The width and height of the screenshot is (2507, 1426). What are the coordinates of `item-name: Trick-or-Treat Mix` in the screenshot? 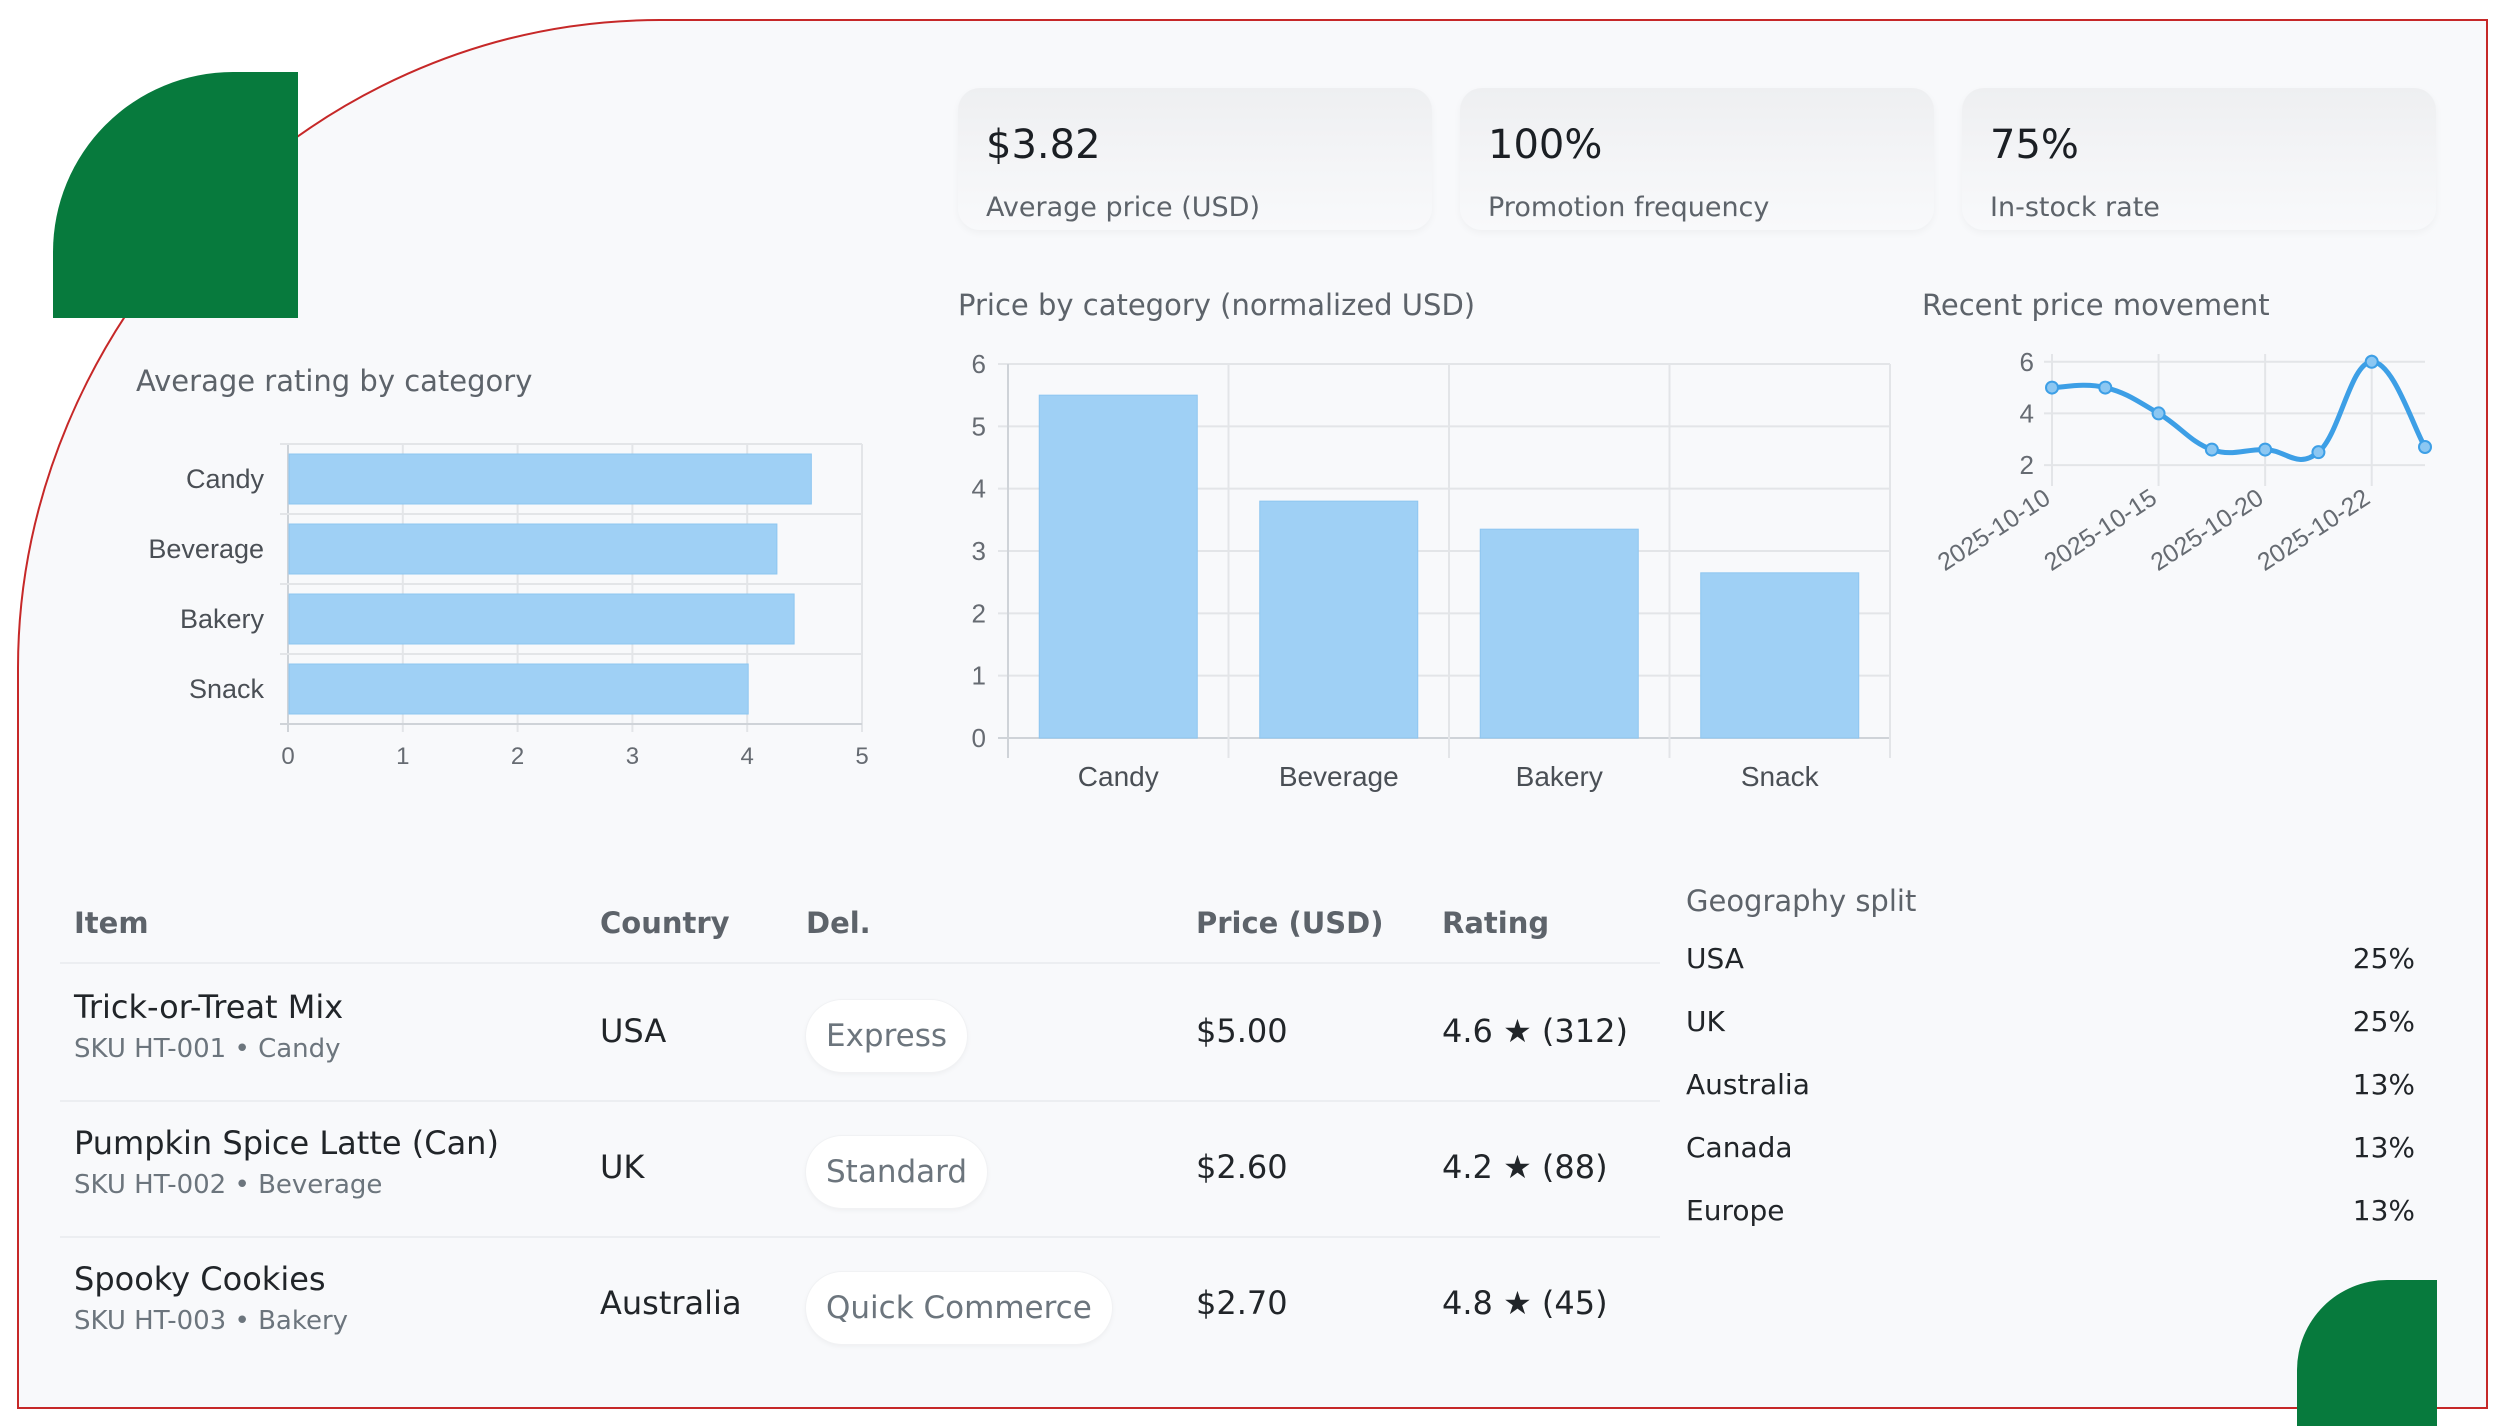 It's located at (209, 1007).